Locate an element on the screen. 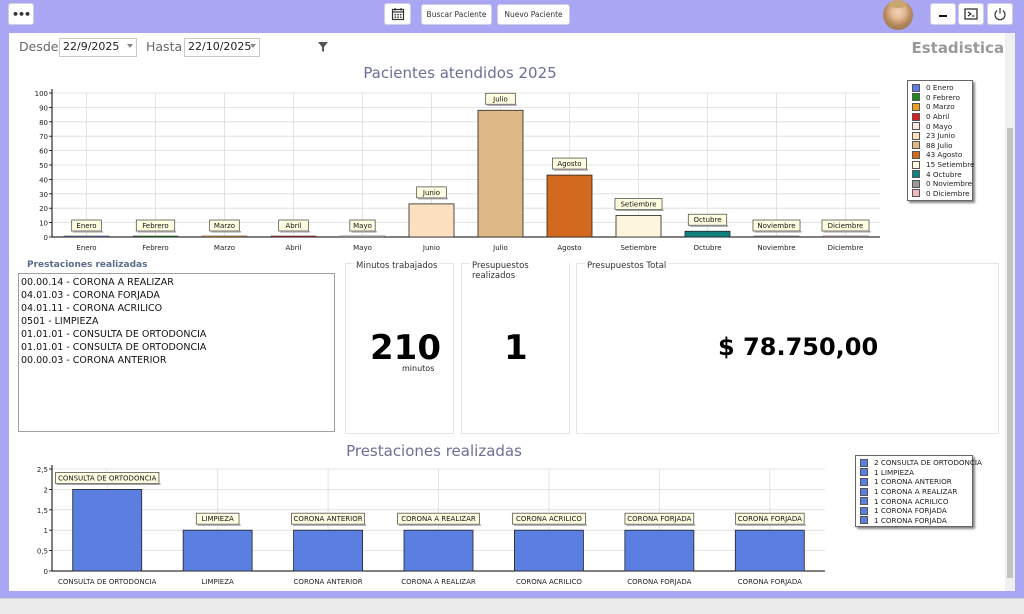  legend-label: 0 Febrero is located at coordinates (943, 97).